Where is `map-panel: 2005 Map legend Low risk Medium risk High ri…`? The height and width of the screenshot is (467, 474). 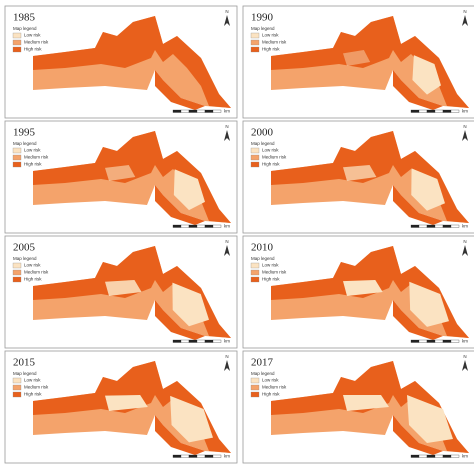
map-panel: 2005 Map legend Low risk Medium risk High ri… is located at coordinates (121, 292).